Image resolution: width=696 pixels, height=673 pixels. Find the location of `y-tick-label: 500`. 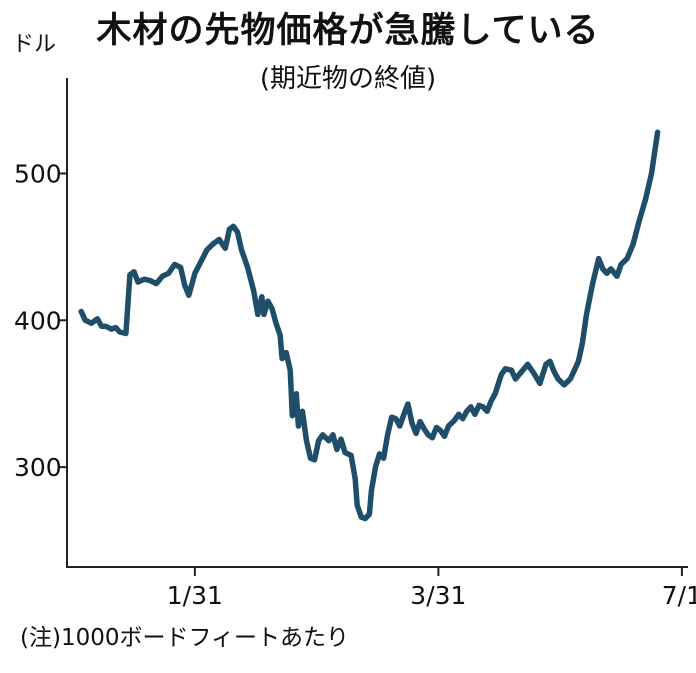

y-tick-label: 500 is located at coordinates (38, 173).